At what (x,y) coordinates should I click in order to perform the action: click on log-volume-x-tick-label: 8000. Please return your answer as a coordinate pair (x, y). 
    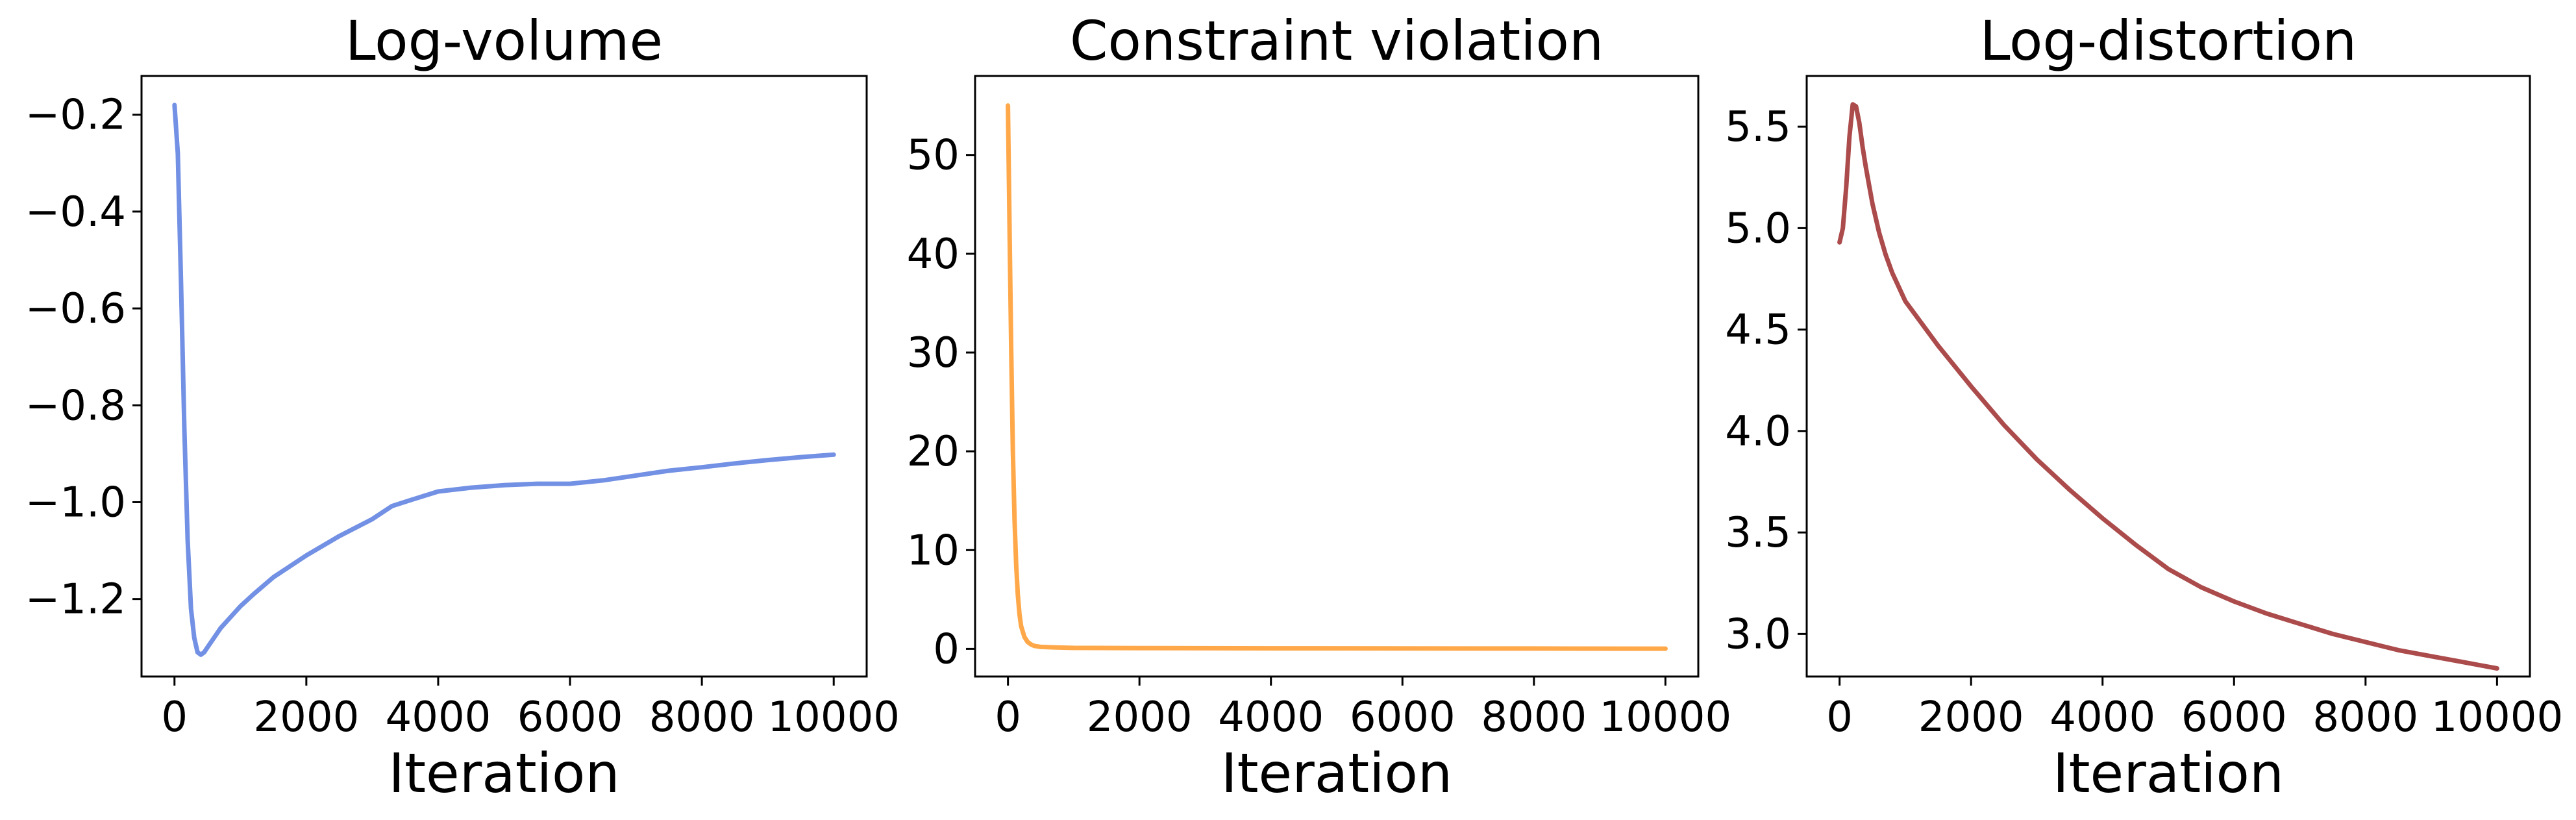
    Looking at the image, I should click on (702, 717).